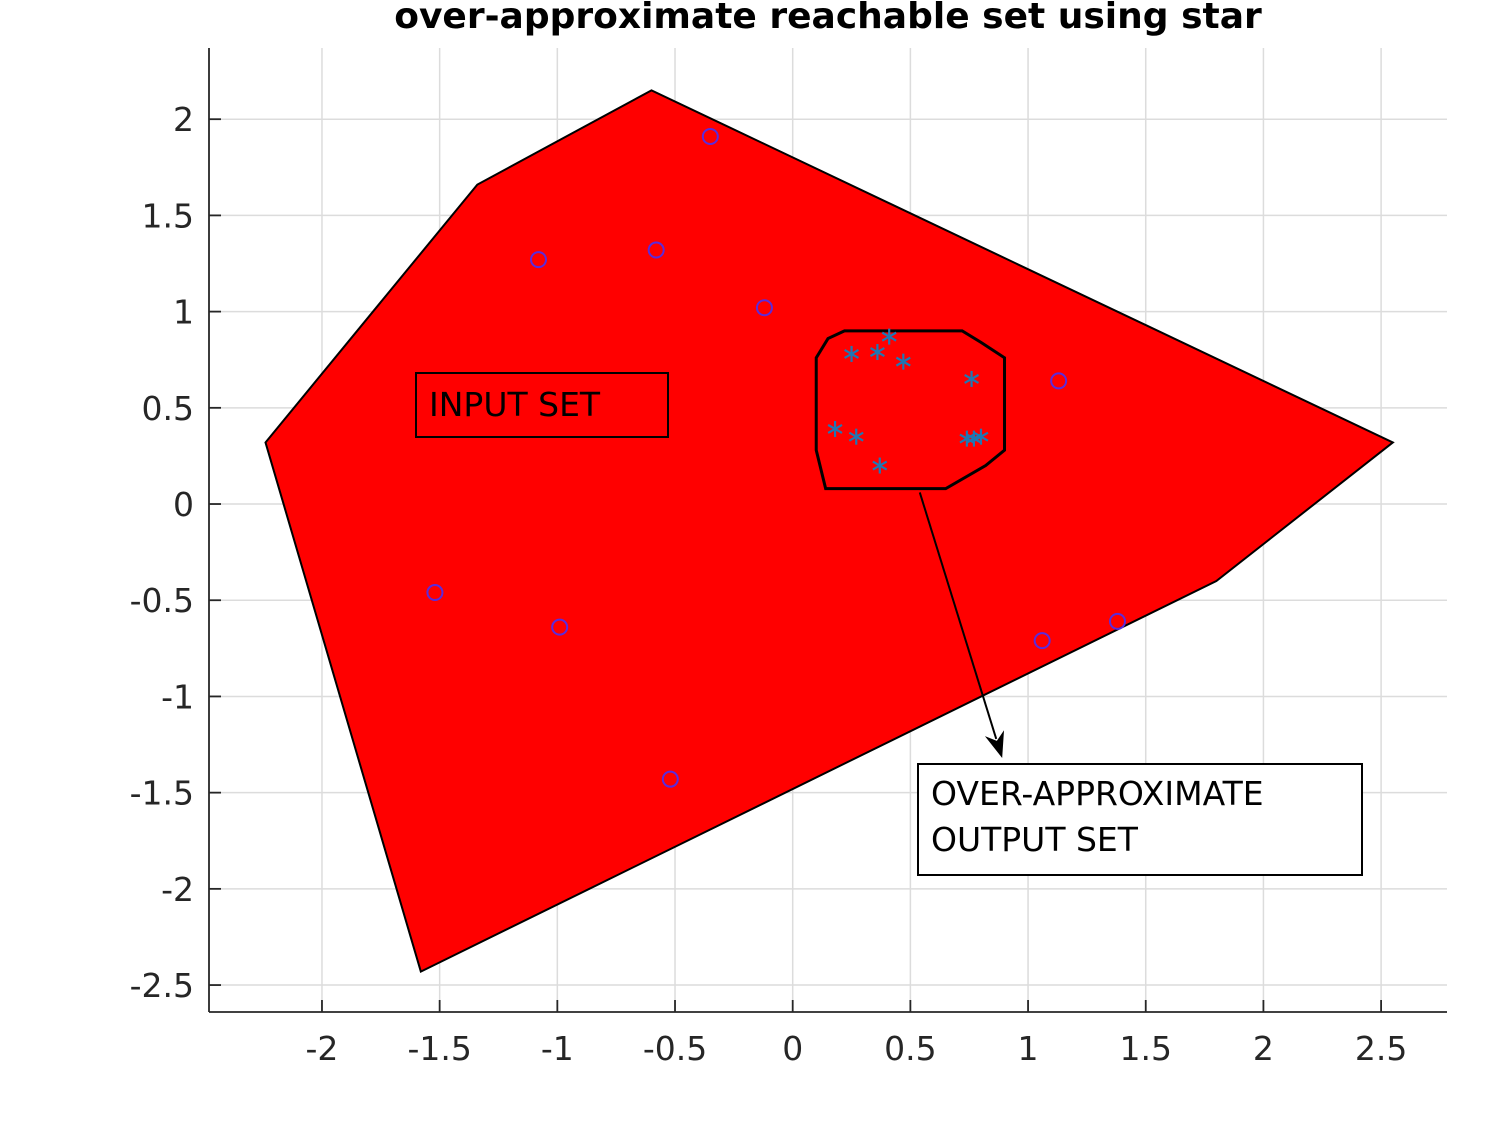 Image resolution: width=1500 pixels, height=1139 pixels. I want to click on output-set-label-line1: OVER-APPROXIMATE, so click(1097, 793).